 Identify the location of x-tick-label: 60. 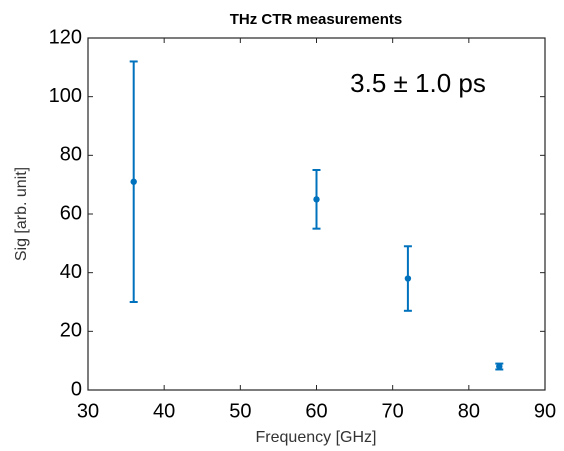
(316, 411).